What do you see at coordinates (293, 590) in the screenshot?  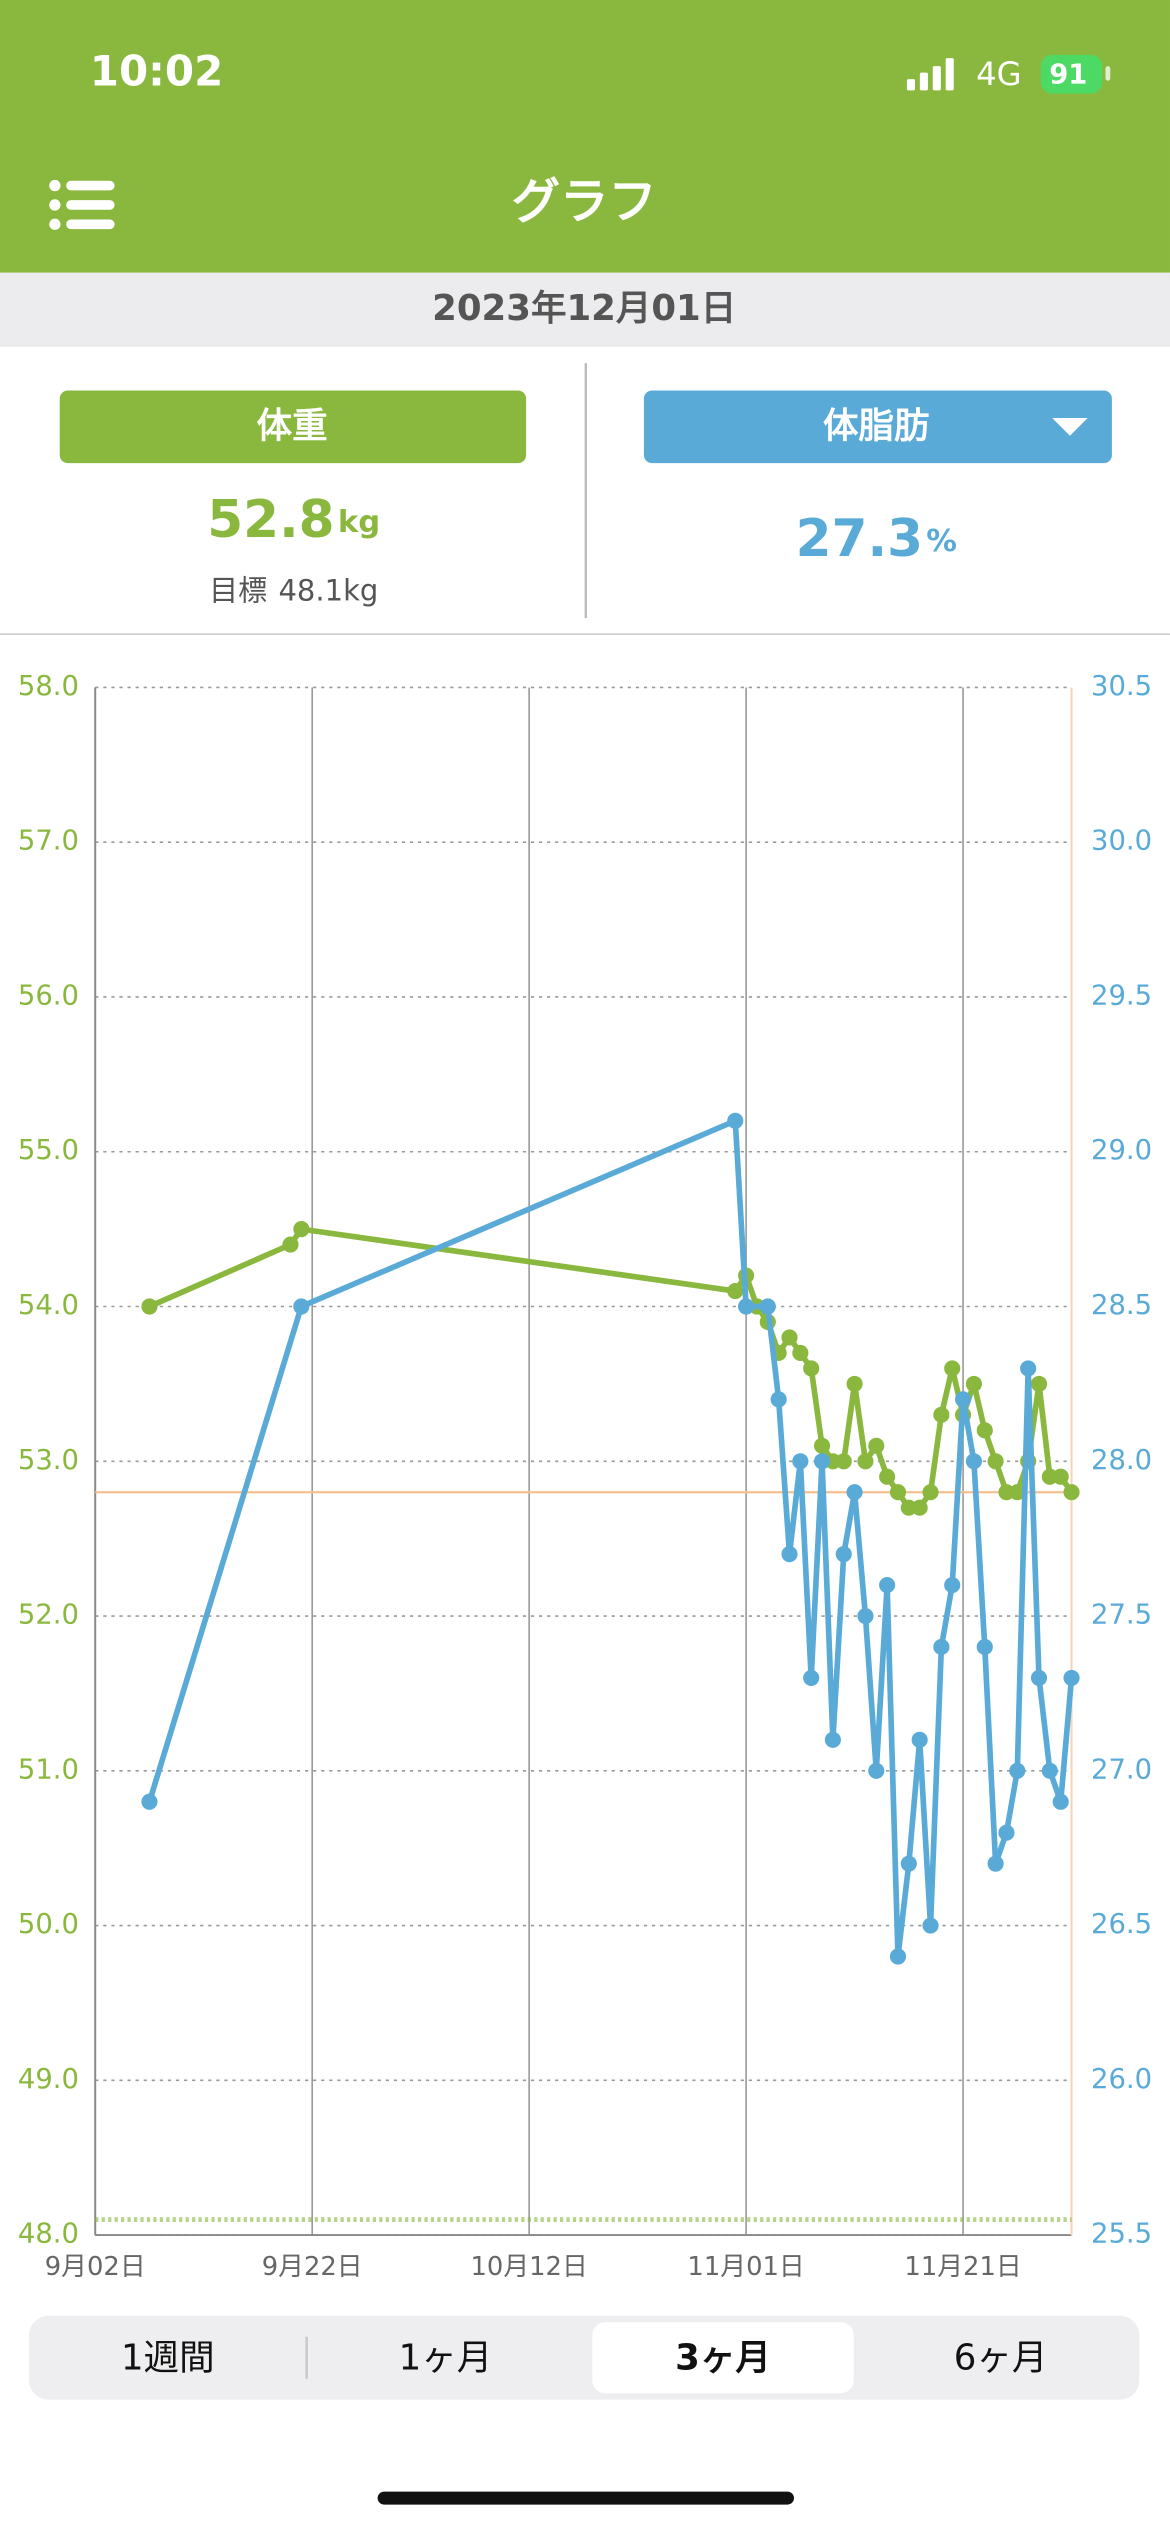 I see `weight-goal: 目標 48.1kg` at bounding box center [293, 590].